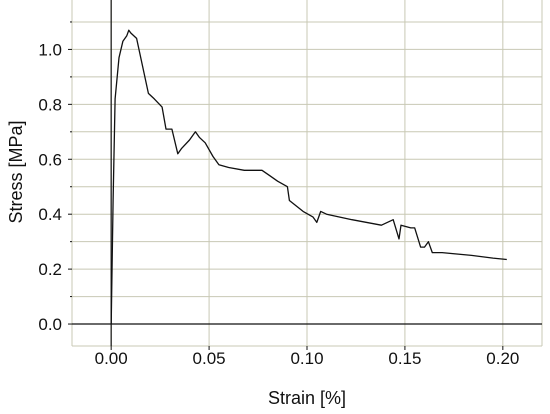  Describe the element at coordinates (16, 171) in the screenshot. I see `y-axis-title: Stress [MPa]` at that location.